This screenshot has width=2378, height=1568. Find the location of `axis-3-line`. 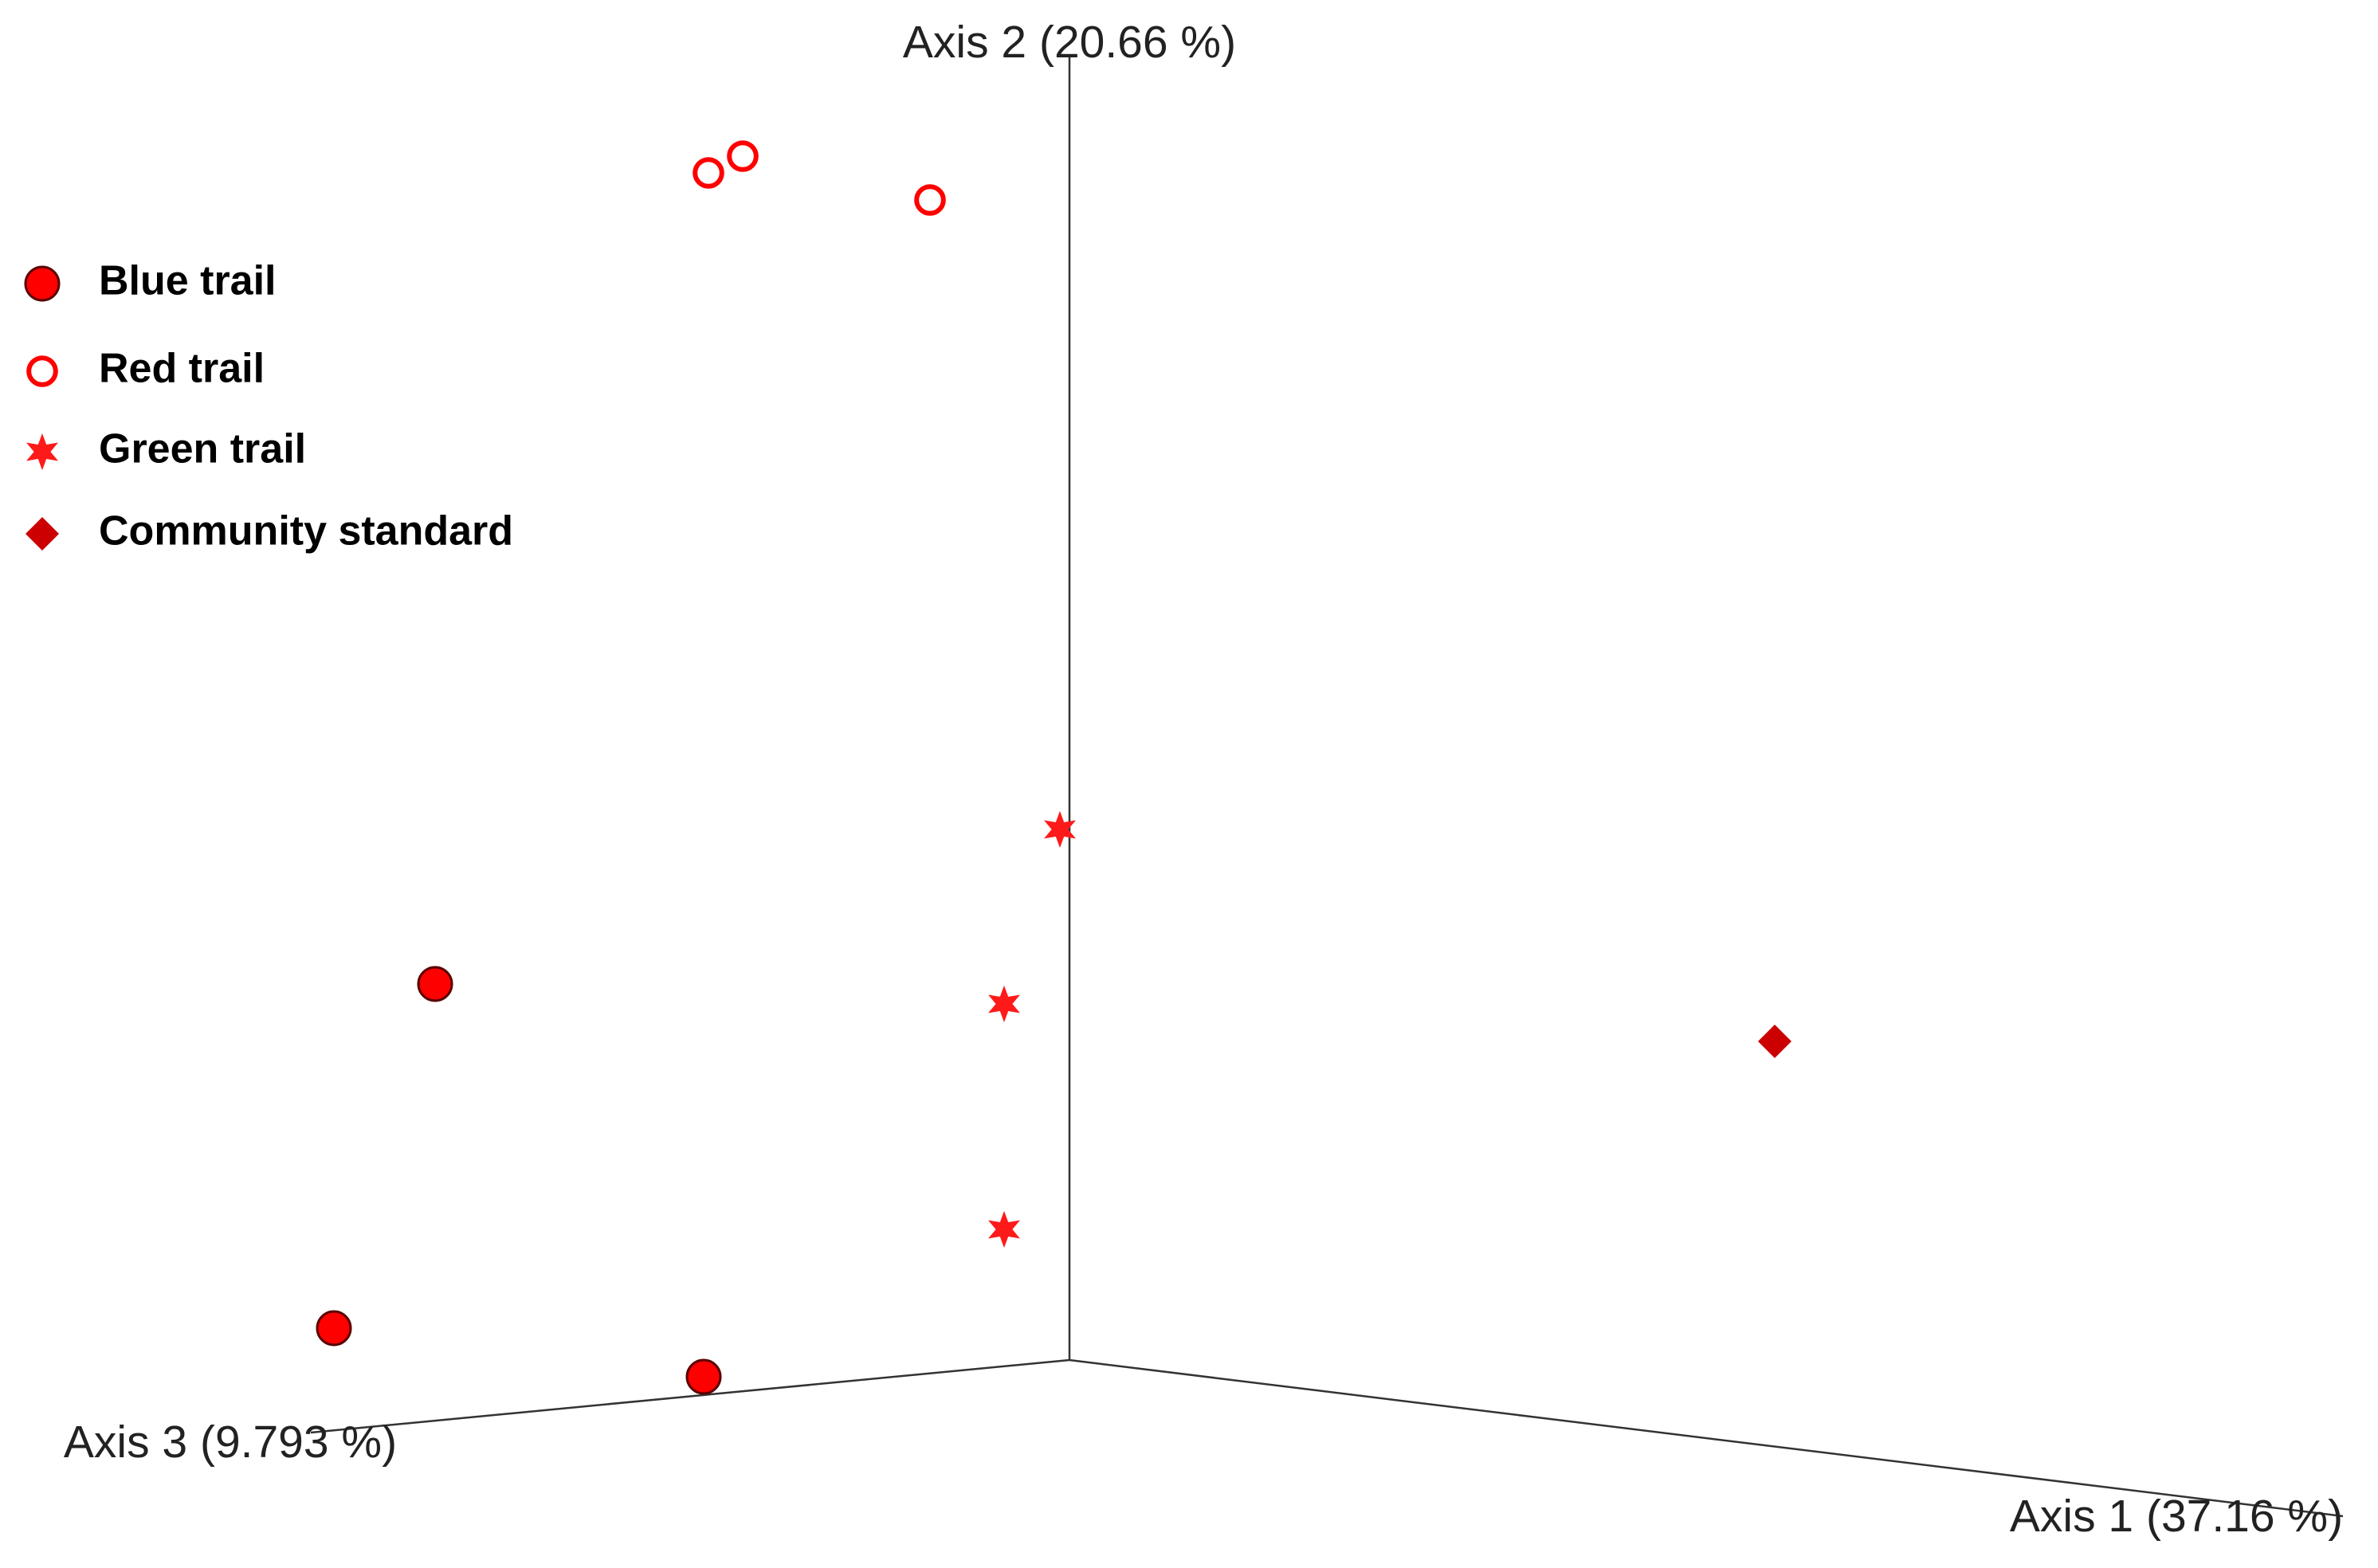

axis-3-line is located at coordinates (690, 1396).